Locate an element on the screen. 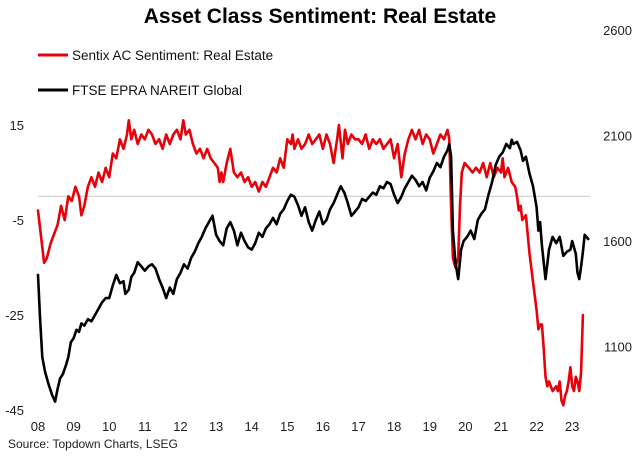 The height and width of the screenshot is (456, 640). x-tick-label: 16 is located at coordinates (323, 426).